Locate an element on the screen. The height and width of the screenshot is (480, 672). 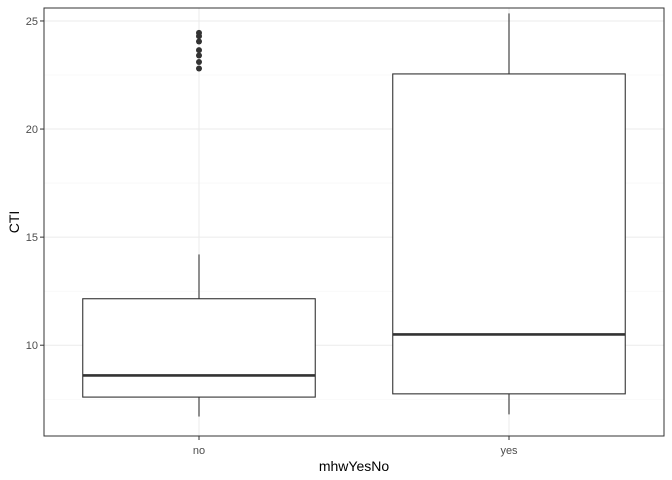
box-body is located at coordinates (199, 348).